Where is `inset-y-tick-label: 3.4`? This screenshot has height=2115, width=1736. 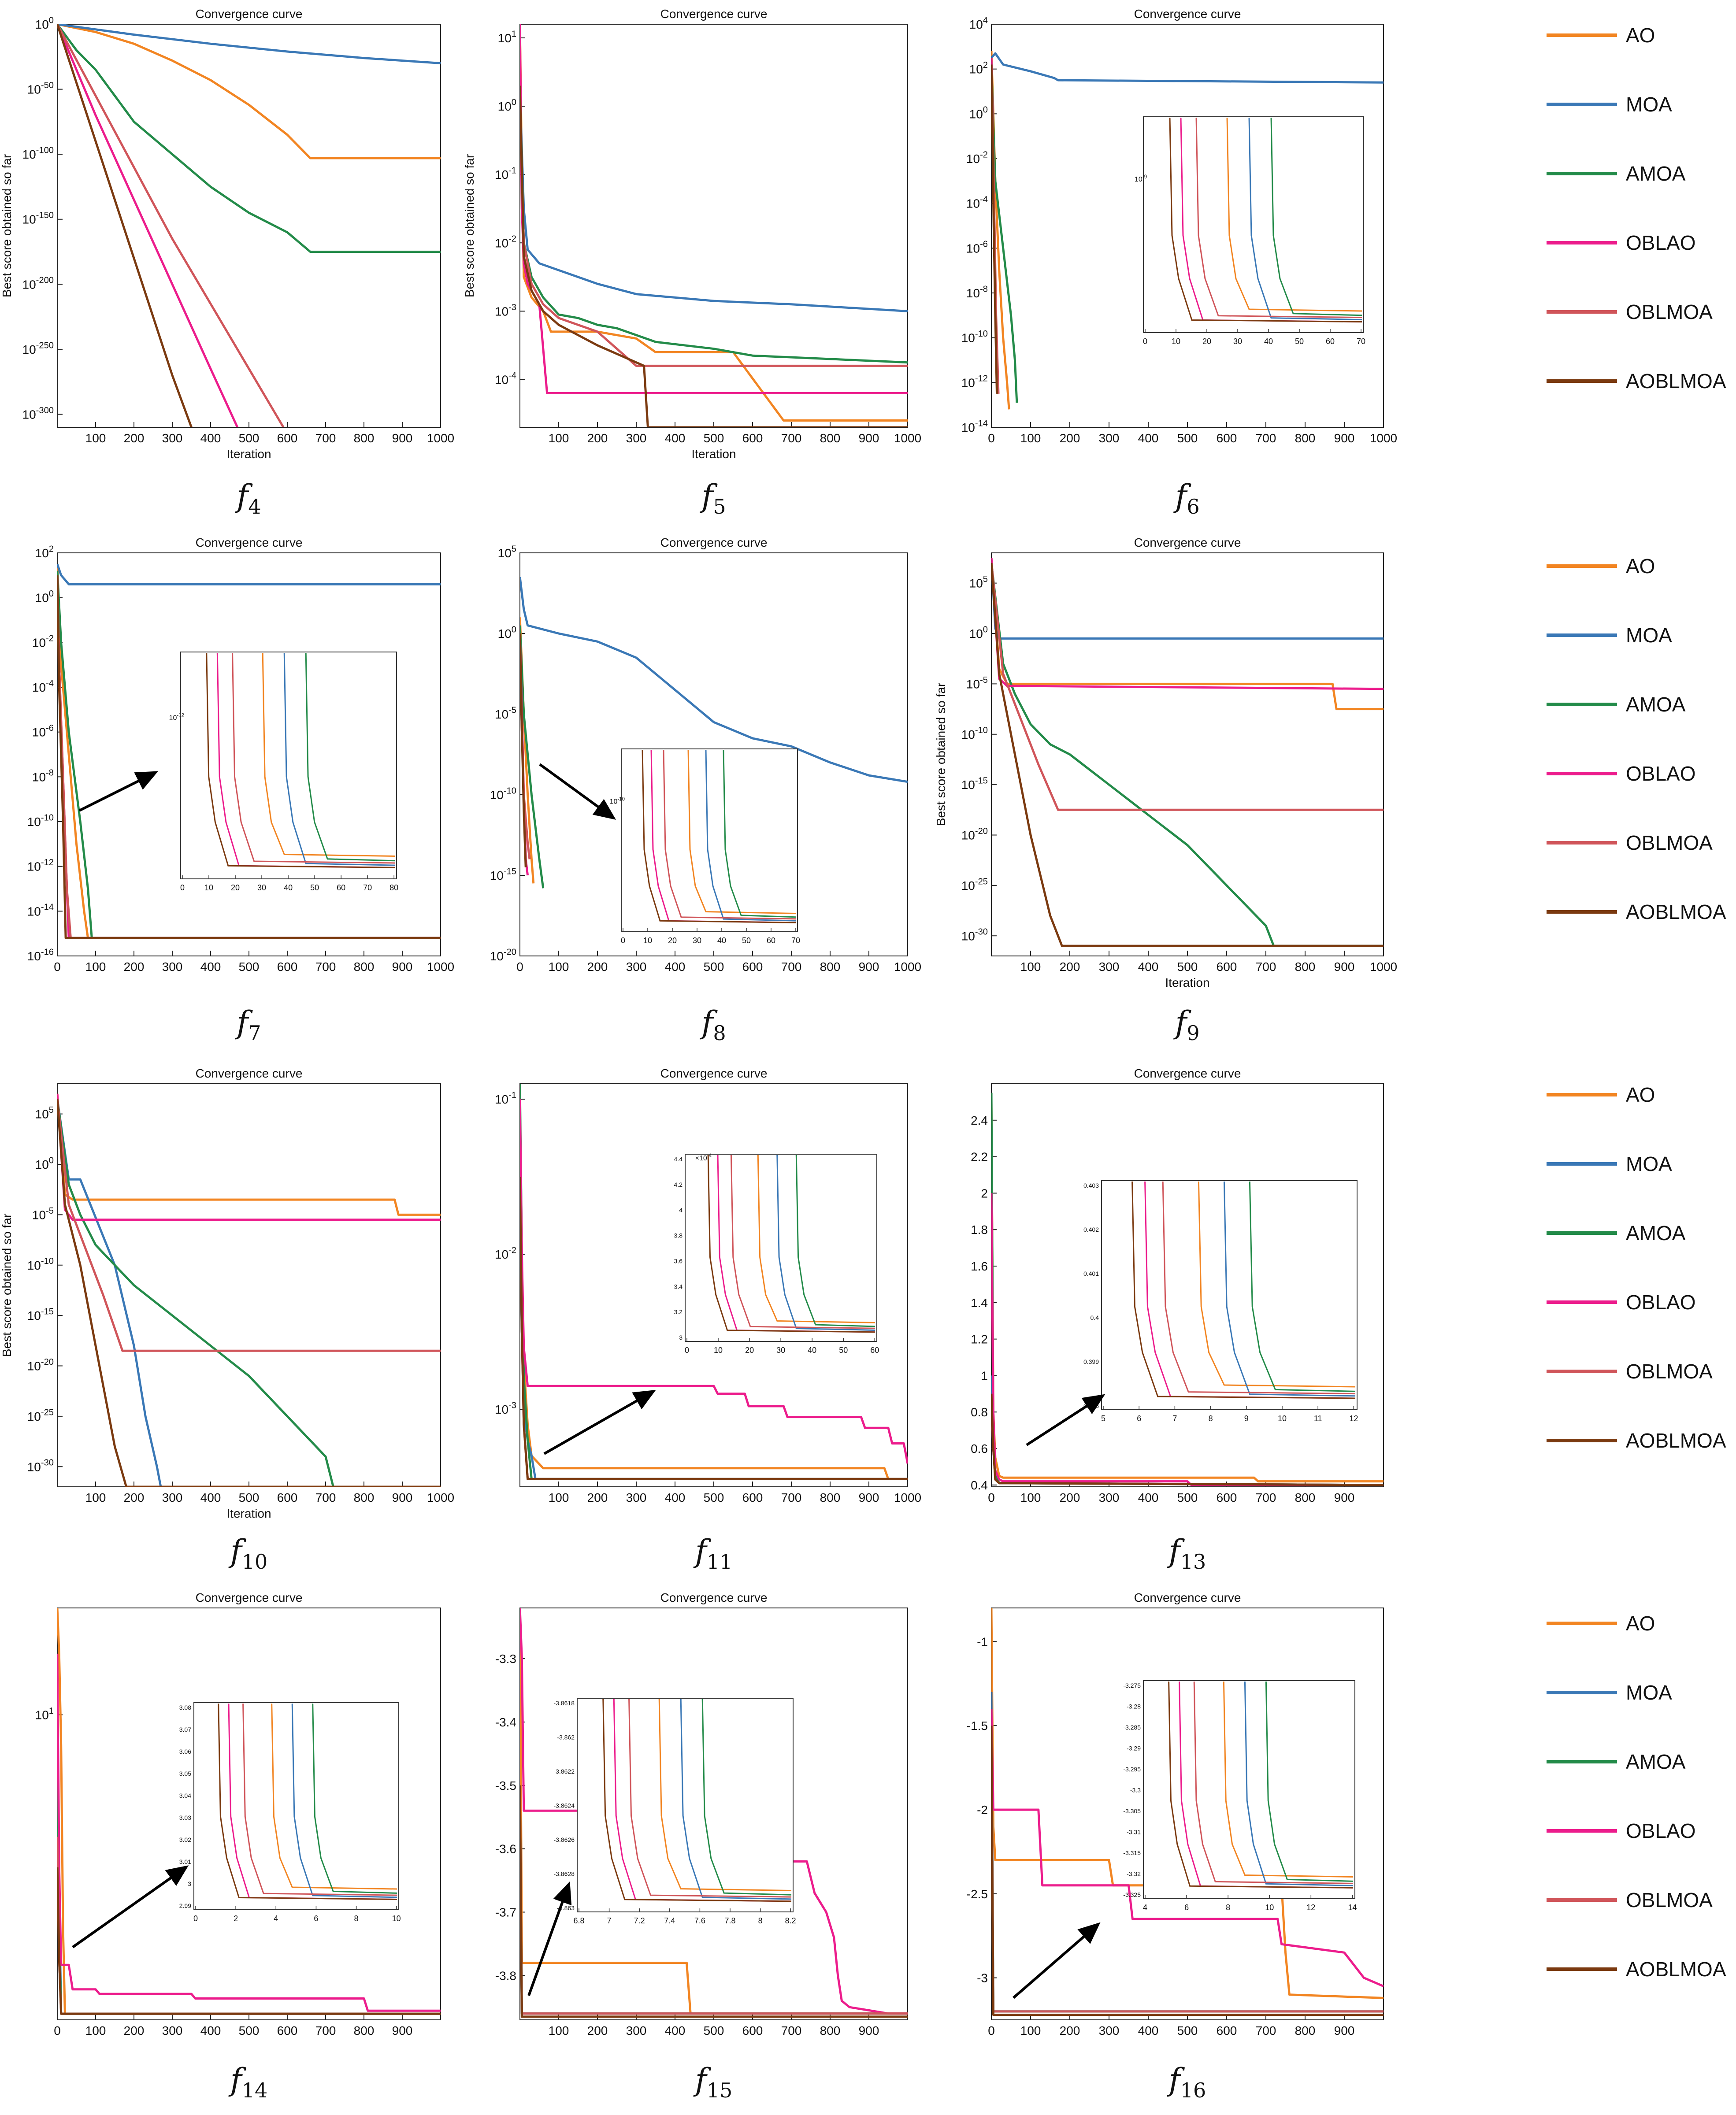 inset-y-tick-label: 3.4 is located at coordinates (678, 1286).